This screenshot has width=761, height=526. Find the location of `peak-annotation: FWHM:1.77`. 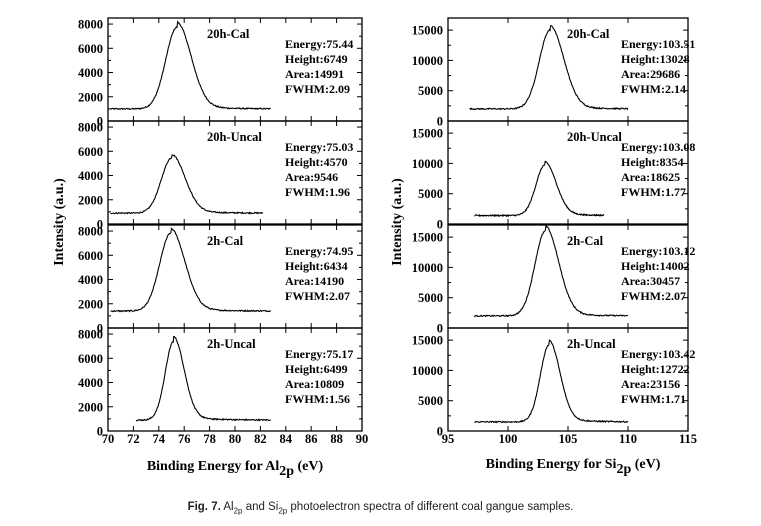

peak-annotation: FWHM:1.77 is located at coordinates (653, 192).